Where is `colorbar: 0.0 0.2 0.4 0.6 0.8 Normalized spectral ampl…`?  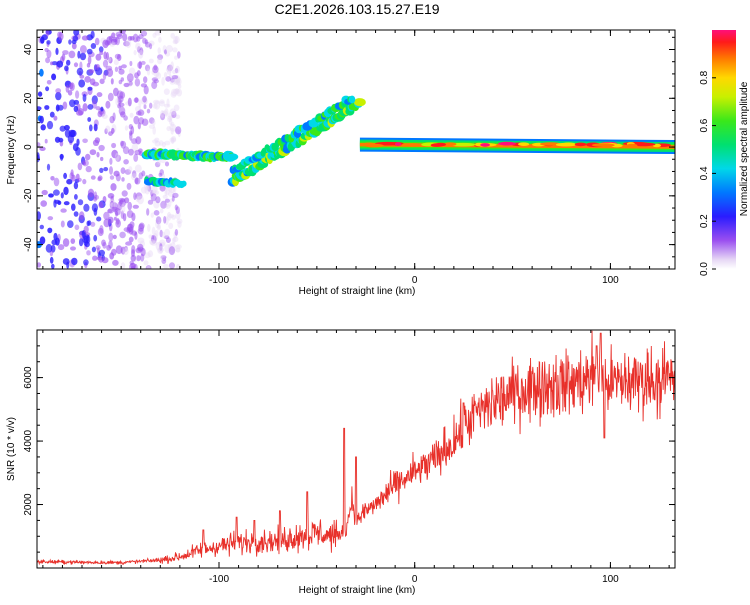
colorbar: 0.0 0.2 0.4 0.6 0.8 Normalized spectral ampl… is located at coordinates (724, 153).